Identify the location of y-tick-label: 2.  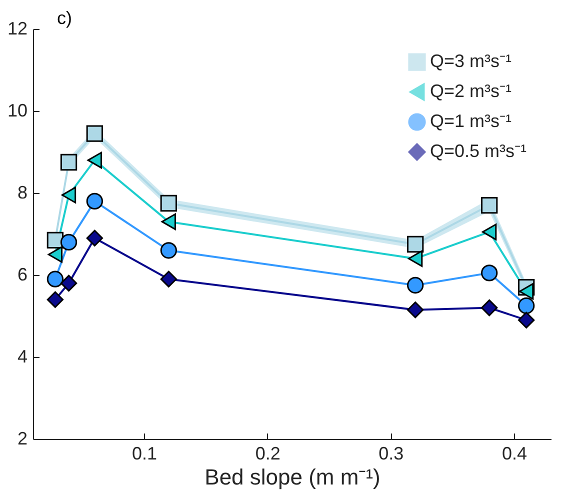
(22, 438).